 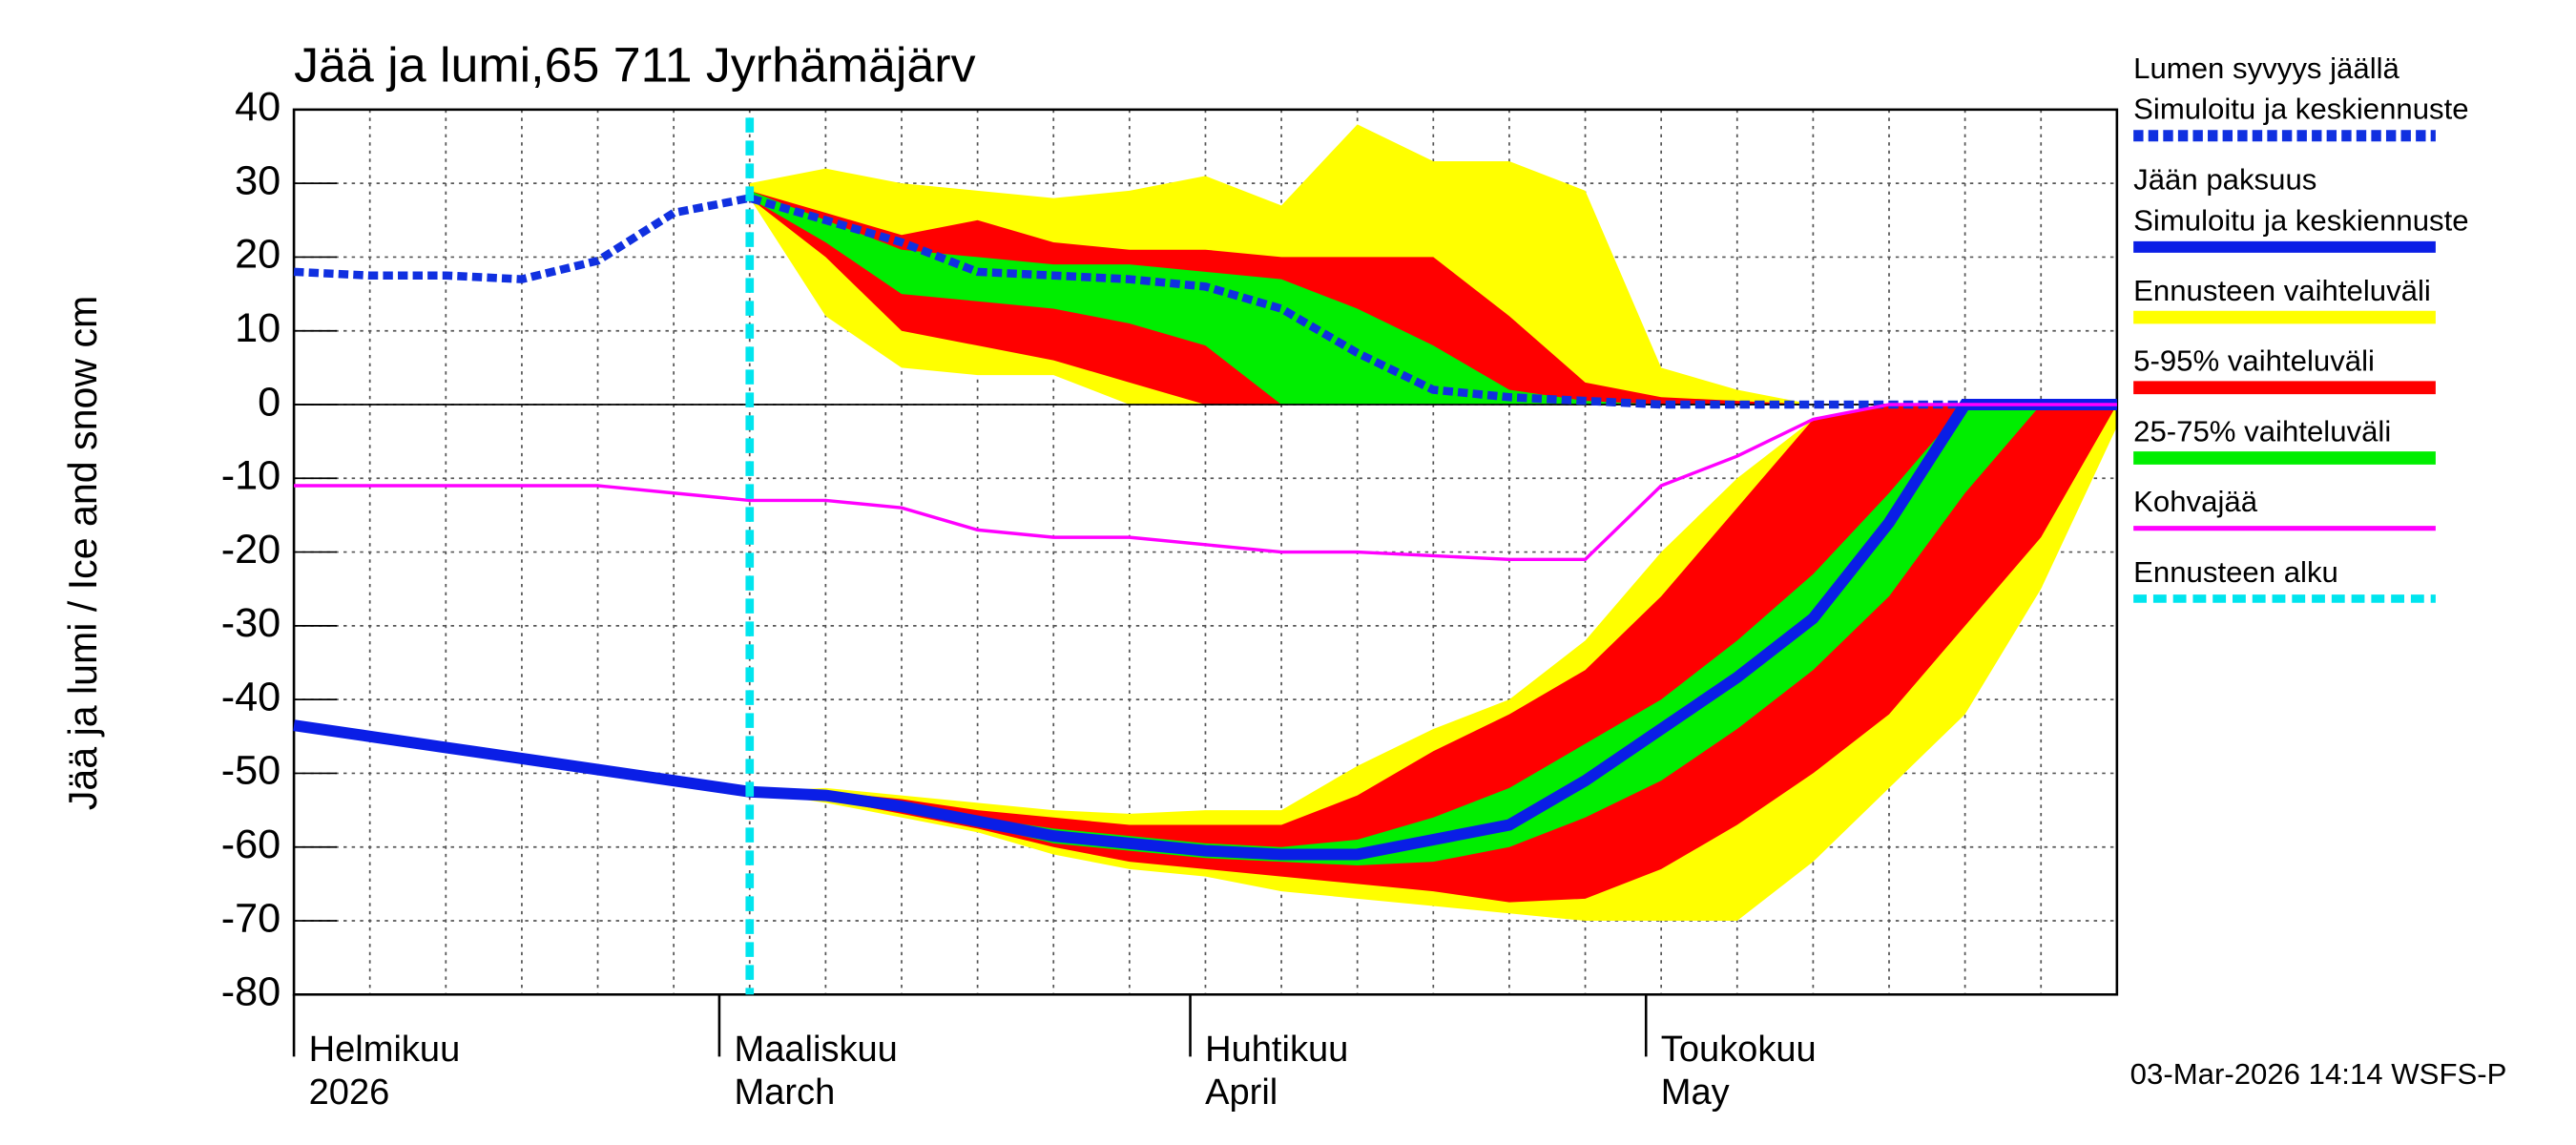 What do you see at coordinates (251, 549) in the screenshot?
I see `y-tick-label: -20` at bounding box center [251, 549].